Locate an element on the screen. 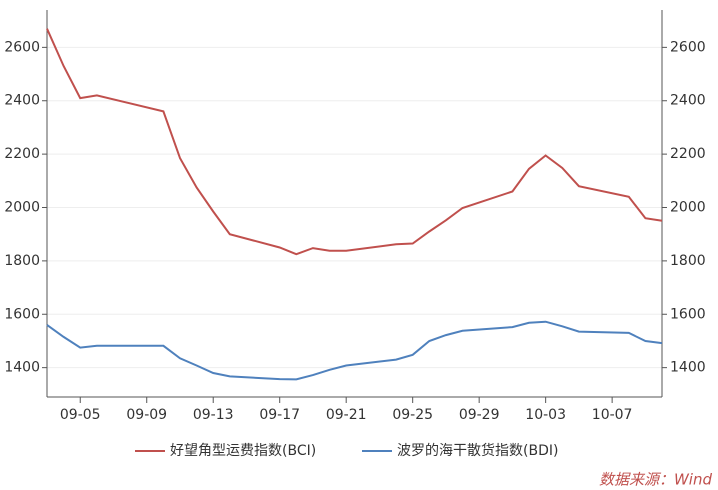  y-tick-label: 1400 is located at coordinates (22, 368).